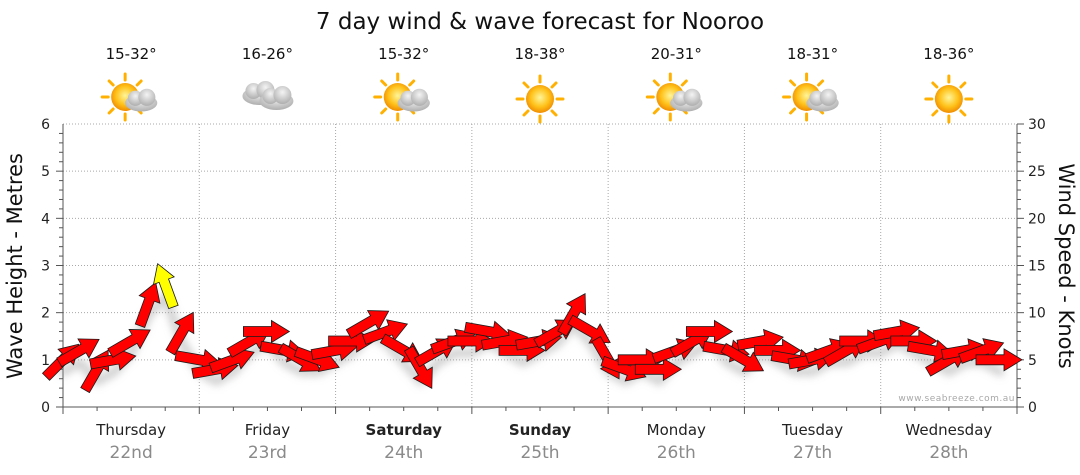 The width and height of the screenshot is (1080, 475). Describe the element at coordinates (1032, 408) in the screenshot. I see `y-tick-label-right: 0` at that location.